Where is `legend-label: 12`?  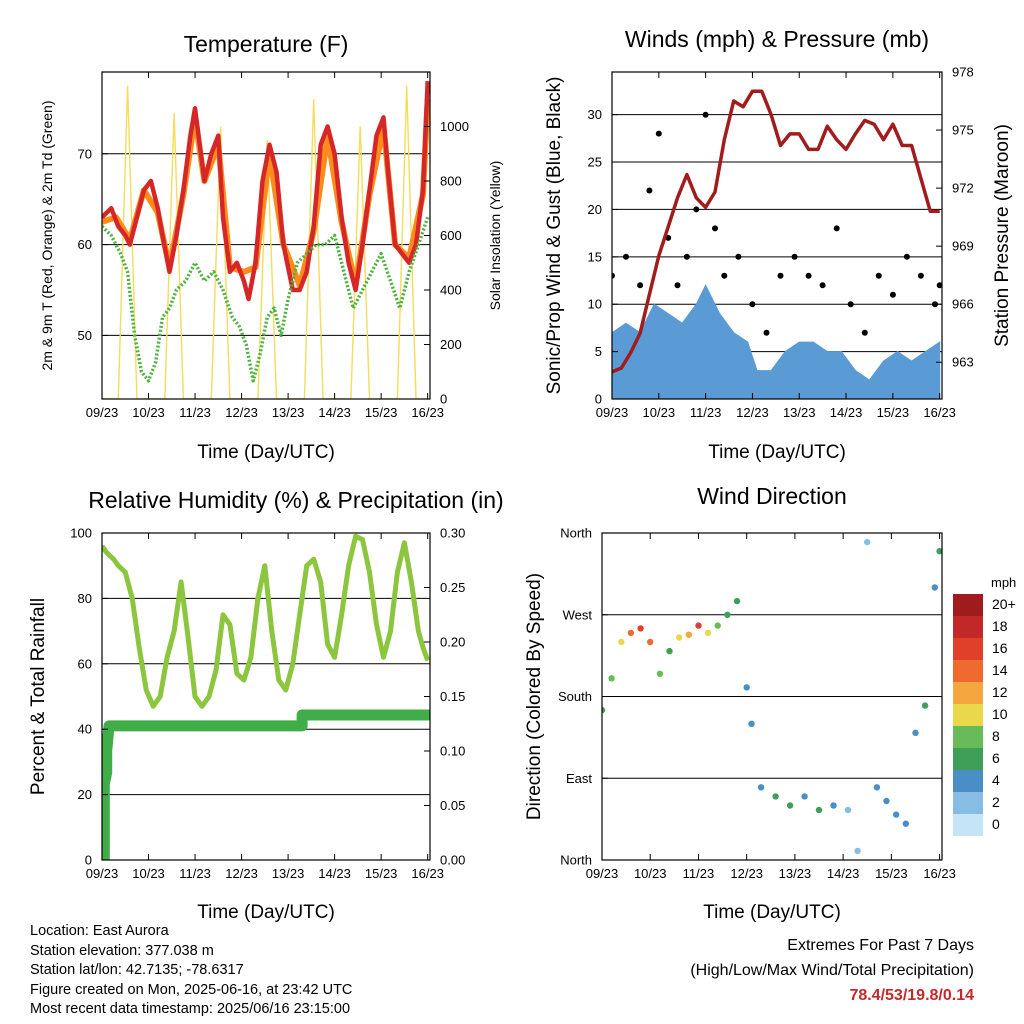
legend-label: 12 is located at coordinates (1000, 692).